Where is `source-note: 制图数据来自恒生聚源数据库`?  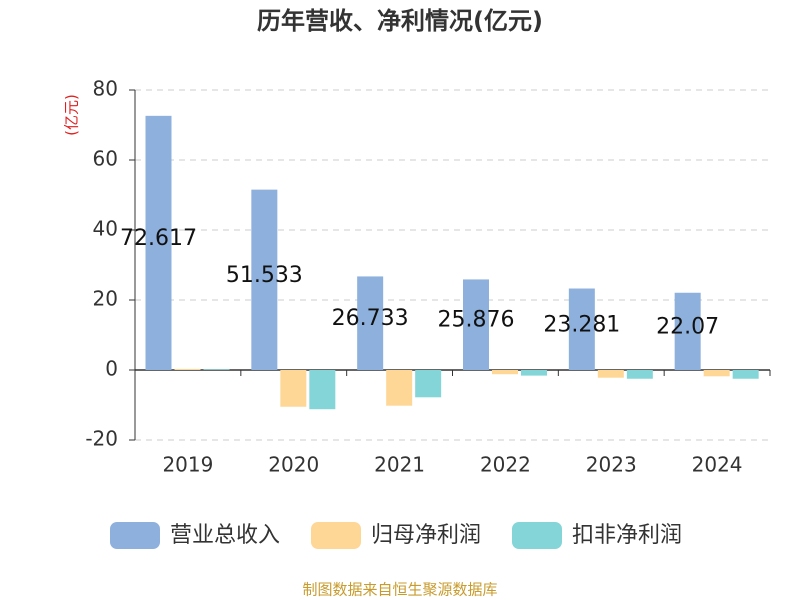
source-note: 制图数据来自恒生聚源数据库 is located at coordinates (399, 590).